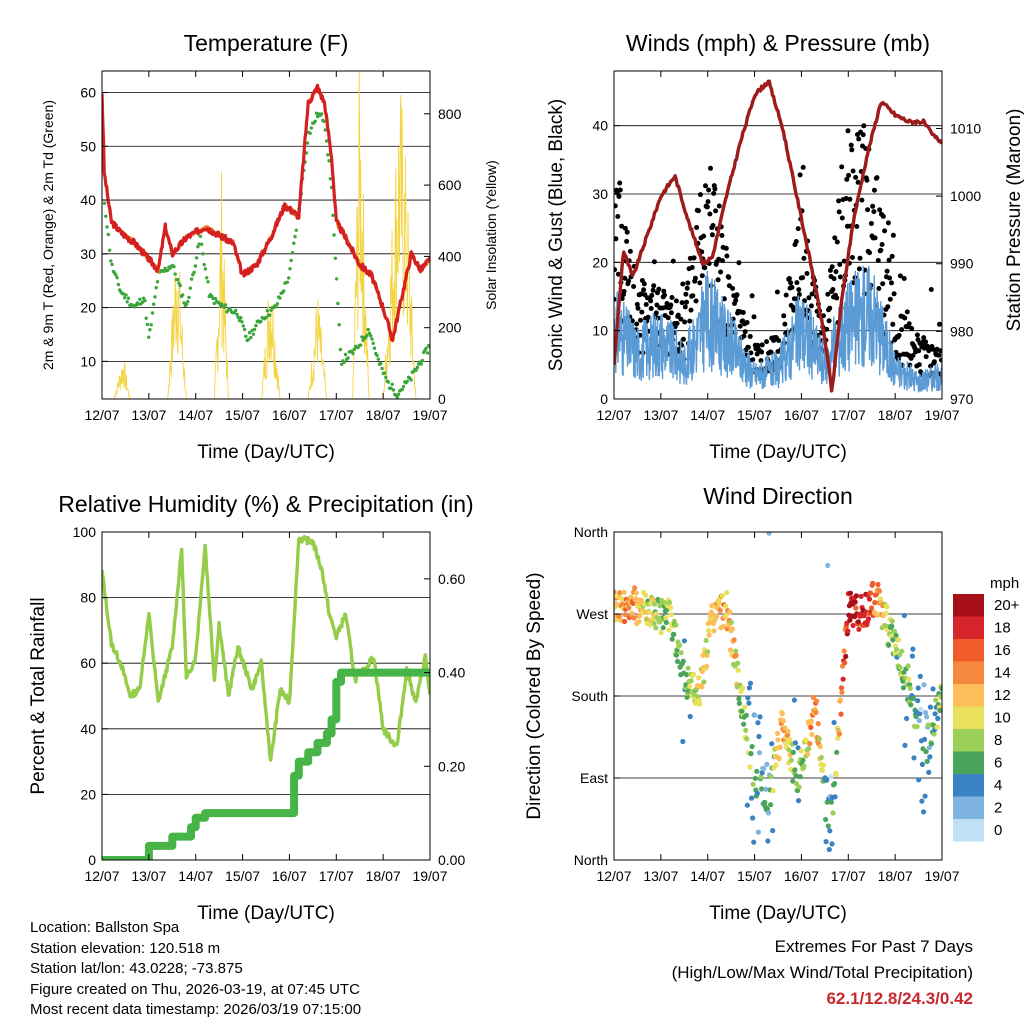 The width and height of the screenshot is (1024, 1024). I want to click on y-tick-label: 30, so click(600, 194).